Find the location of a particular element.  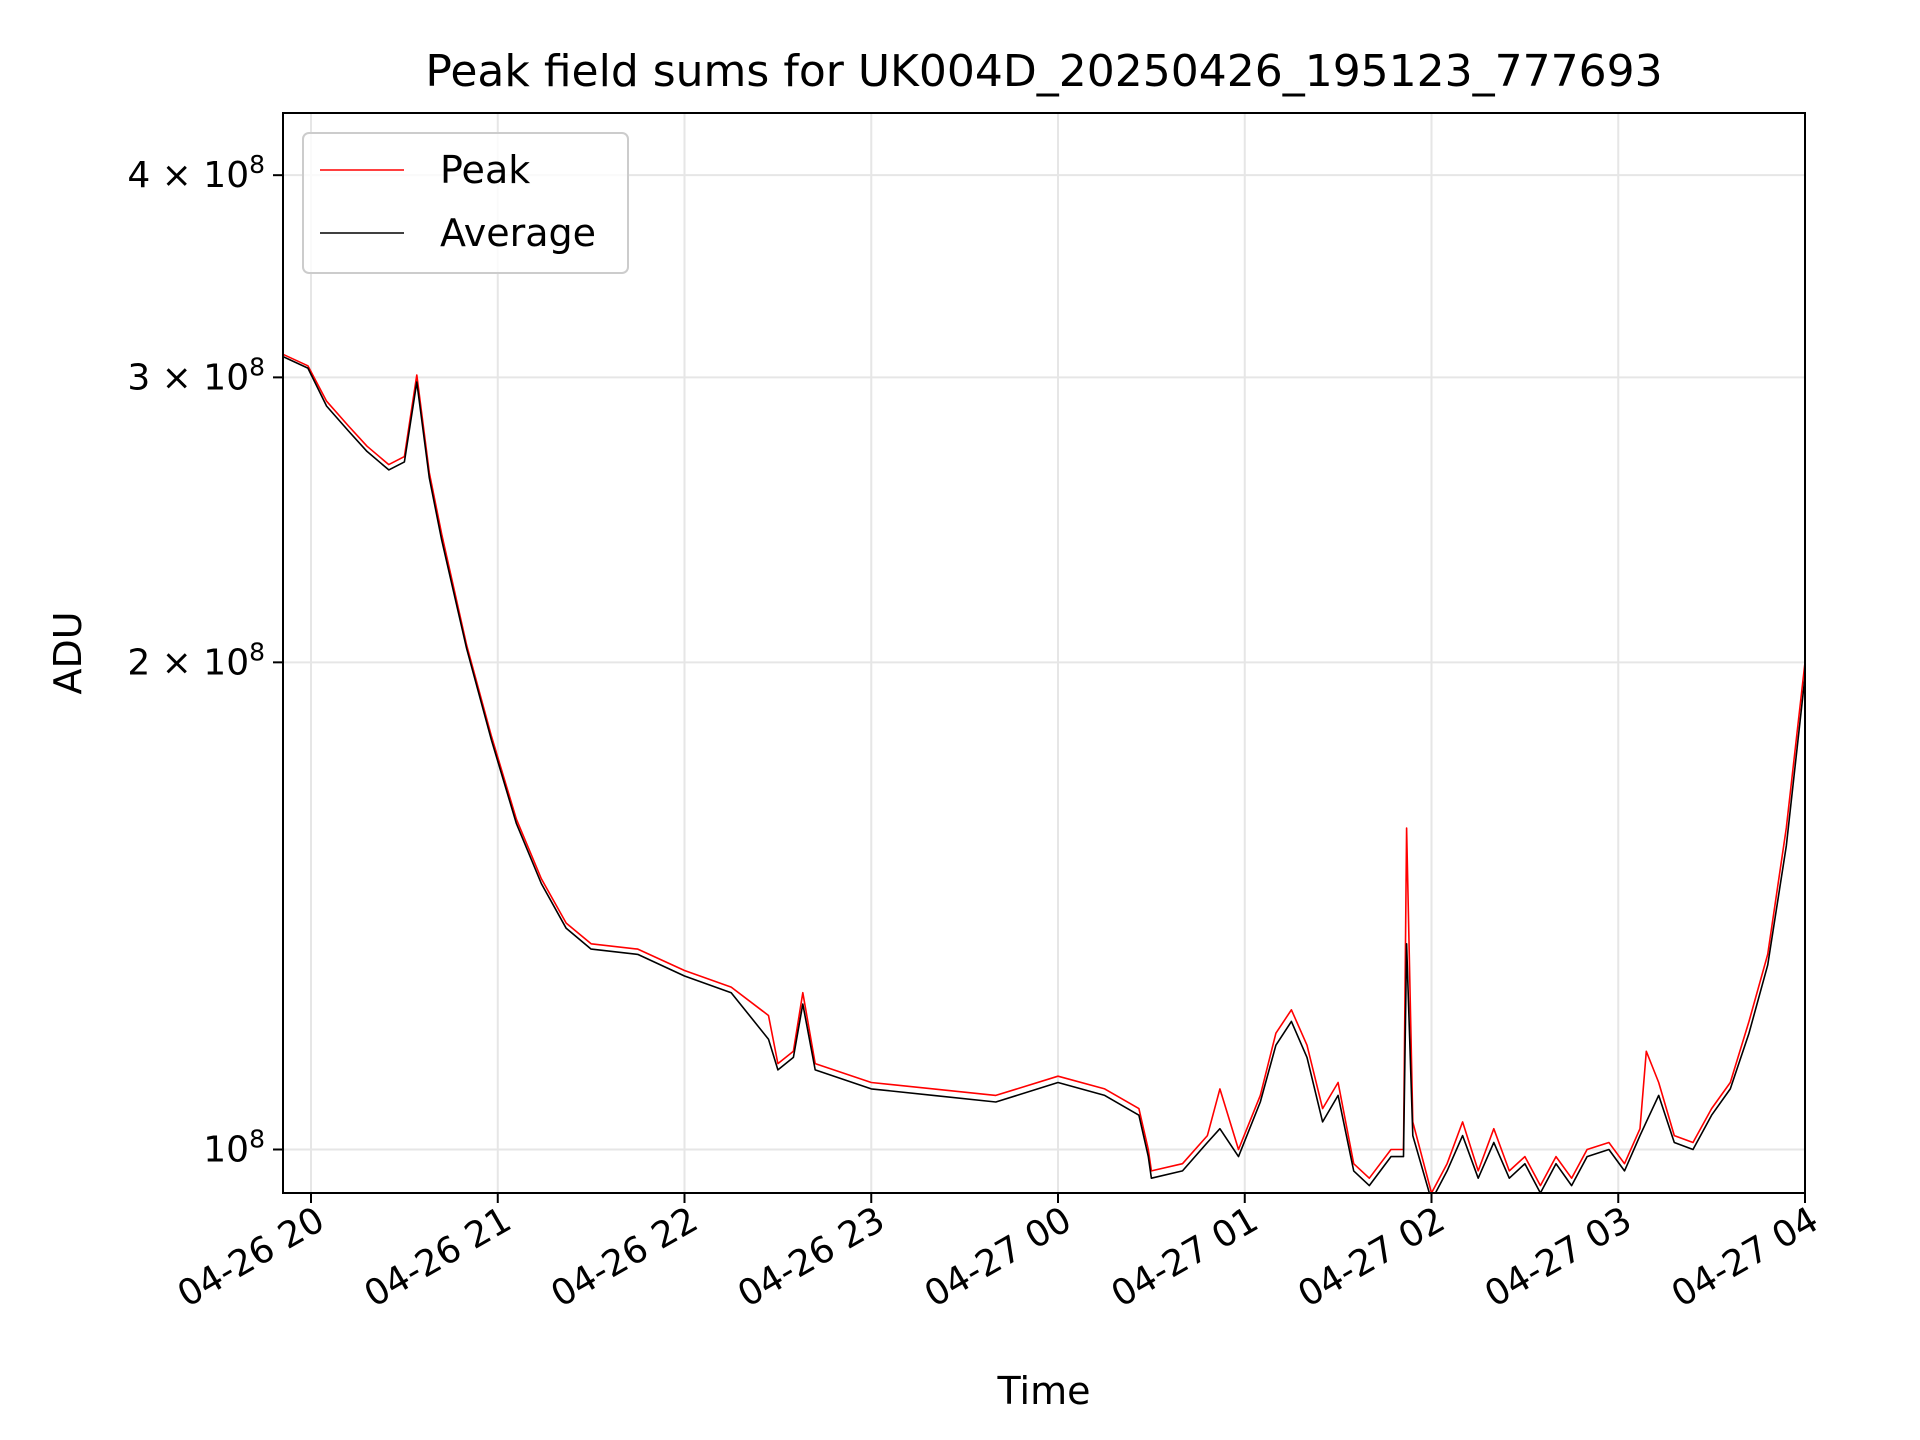

legend-label-peak: Peak is located at coordinates (485, 170).